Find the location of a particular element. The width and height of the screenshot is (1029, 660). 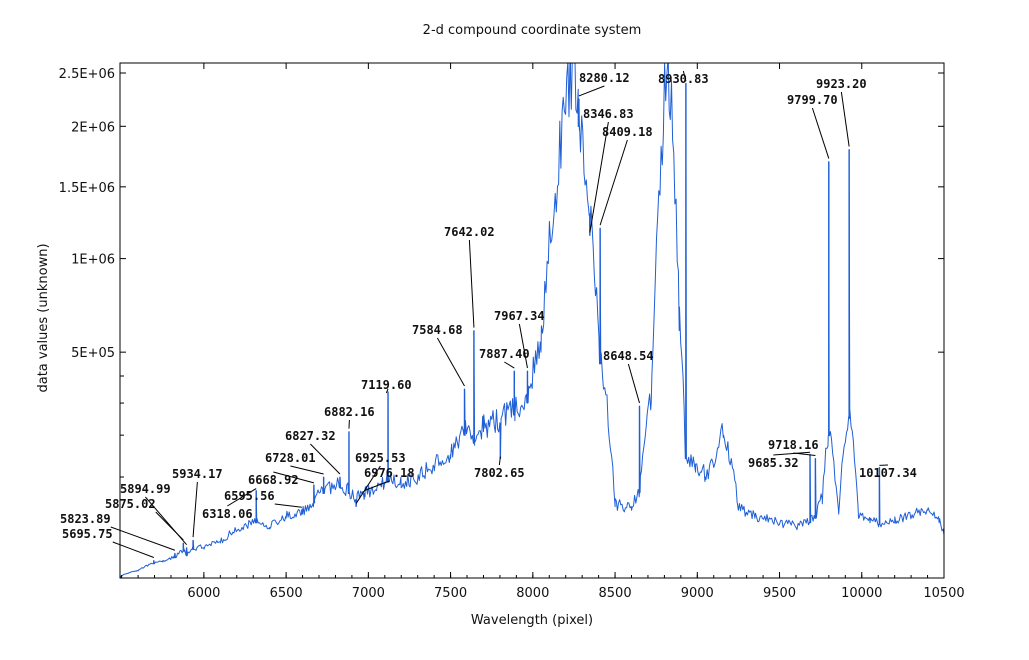

line-label-9923-20: 9923.20 is located at coordinates (841, 84).